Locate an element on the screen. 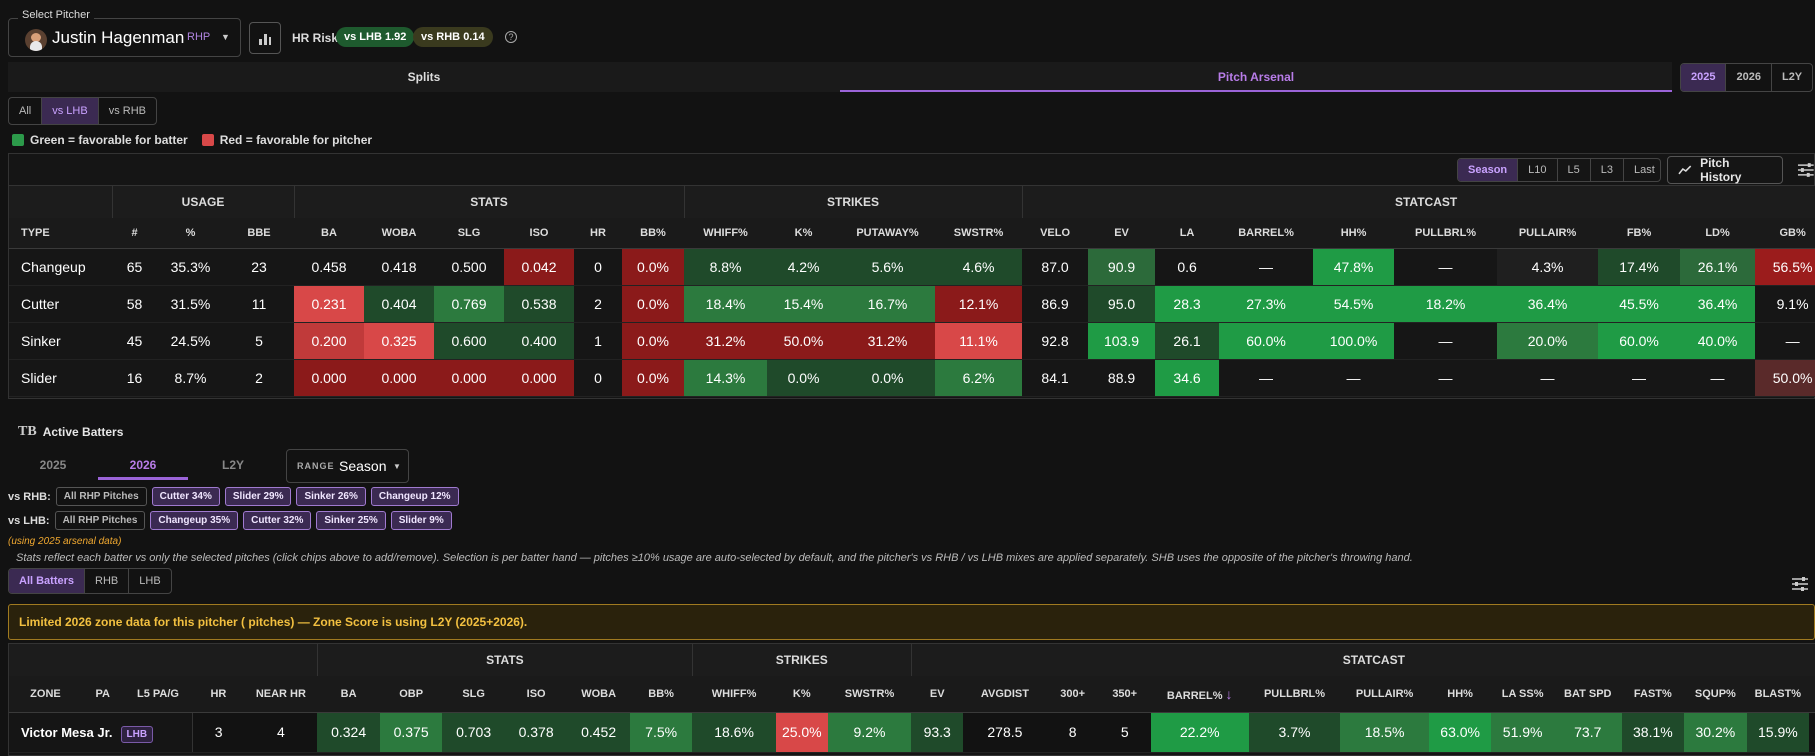 The height and width of the screenshot is (756, 1815). pitch-chip: Sinker 26% is located at coordinates (331, 496).